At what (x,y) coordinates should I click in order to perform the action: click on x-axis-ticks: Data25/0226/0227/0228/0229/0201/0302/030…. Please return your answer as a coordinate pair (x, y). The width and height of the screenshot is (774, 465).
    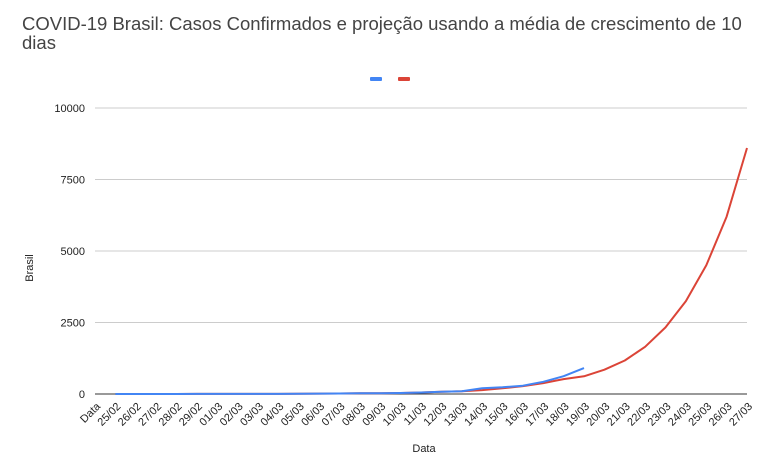
    Looking at the image, I should click on (416, 414).